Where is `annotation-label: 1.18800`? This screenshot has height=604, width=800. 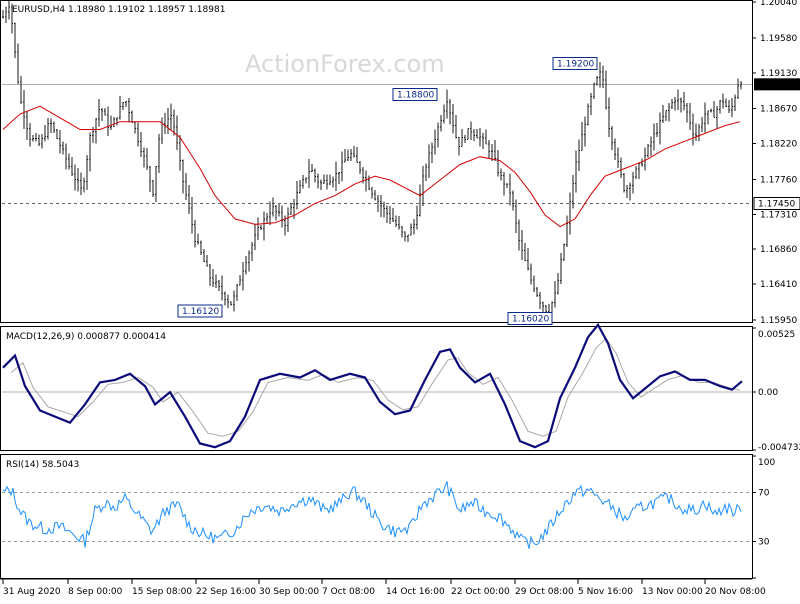 annotation-label: 1.18800 is located at coordinates (415, 95).